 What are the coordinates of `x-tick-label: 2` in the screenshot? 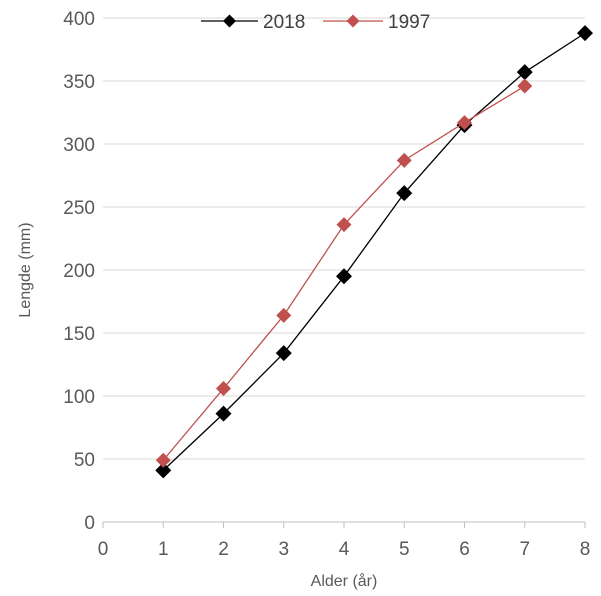 It's located at (223, 549).